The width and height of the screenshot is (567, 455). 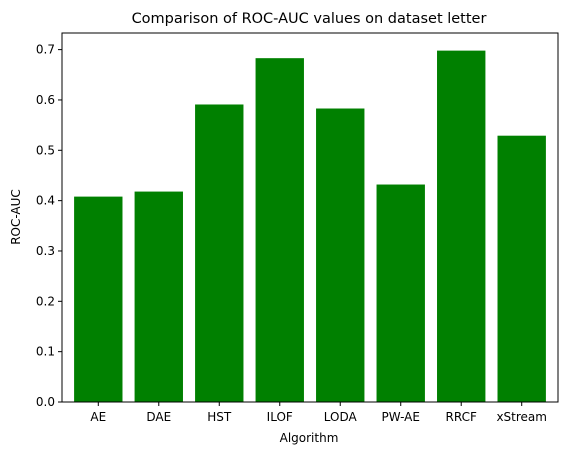 What do you see at coordinates (400, 417) in the screenshot?
I see `x-tick-label: PW-AE` at bounding box center [400, 417].